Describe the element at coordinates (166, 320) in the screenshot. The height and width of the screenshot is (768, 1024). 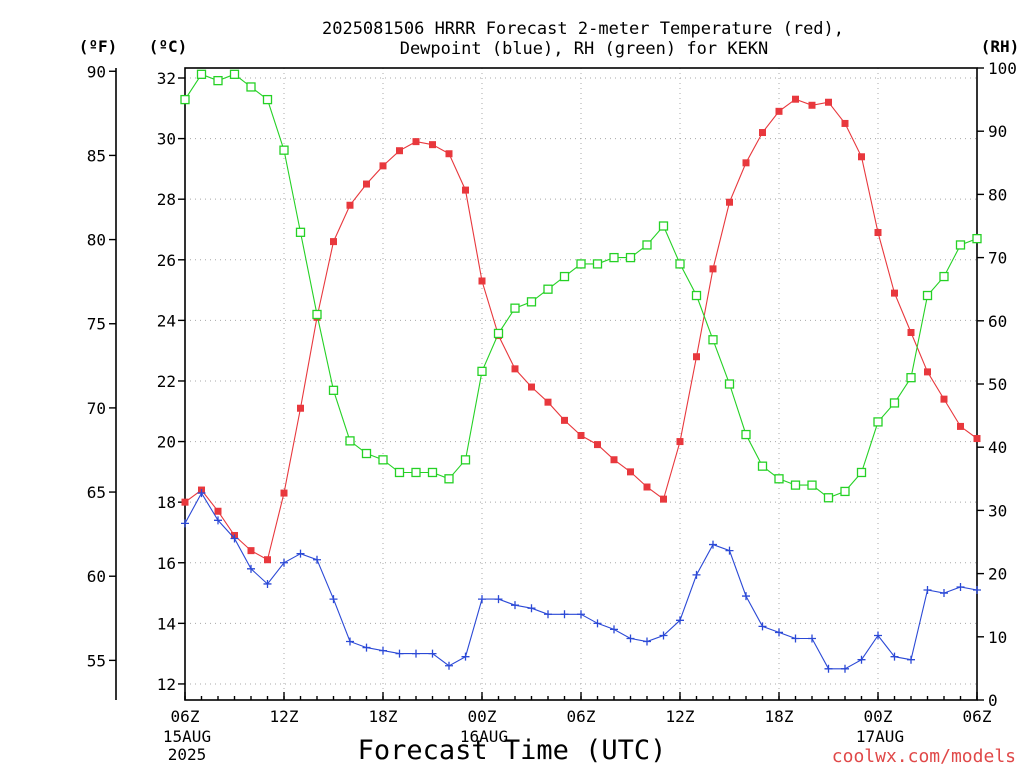
I see `celsius-tick-label: 24` at that location.